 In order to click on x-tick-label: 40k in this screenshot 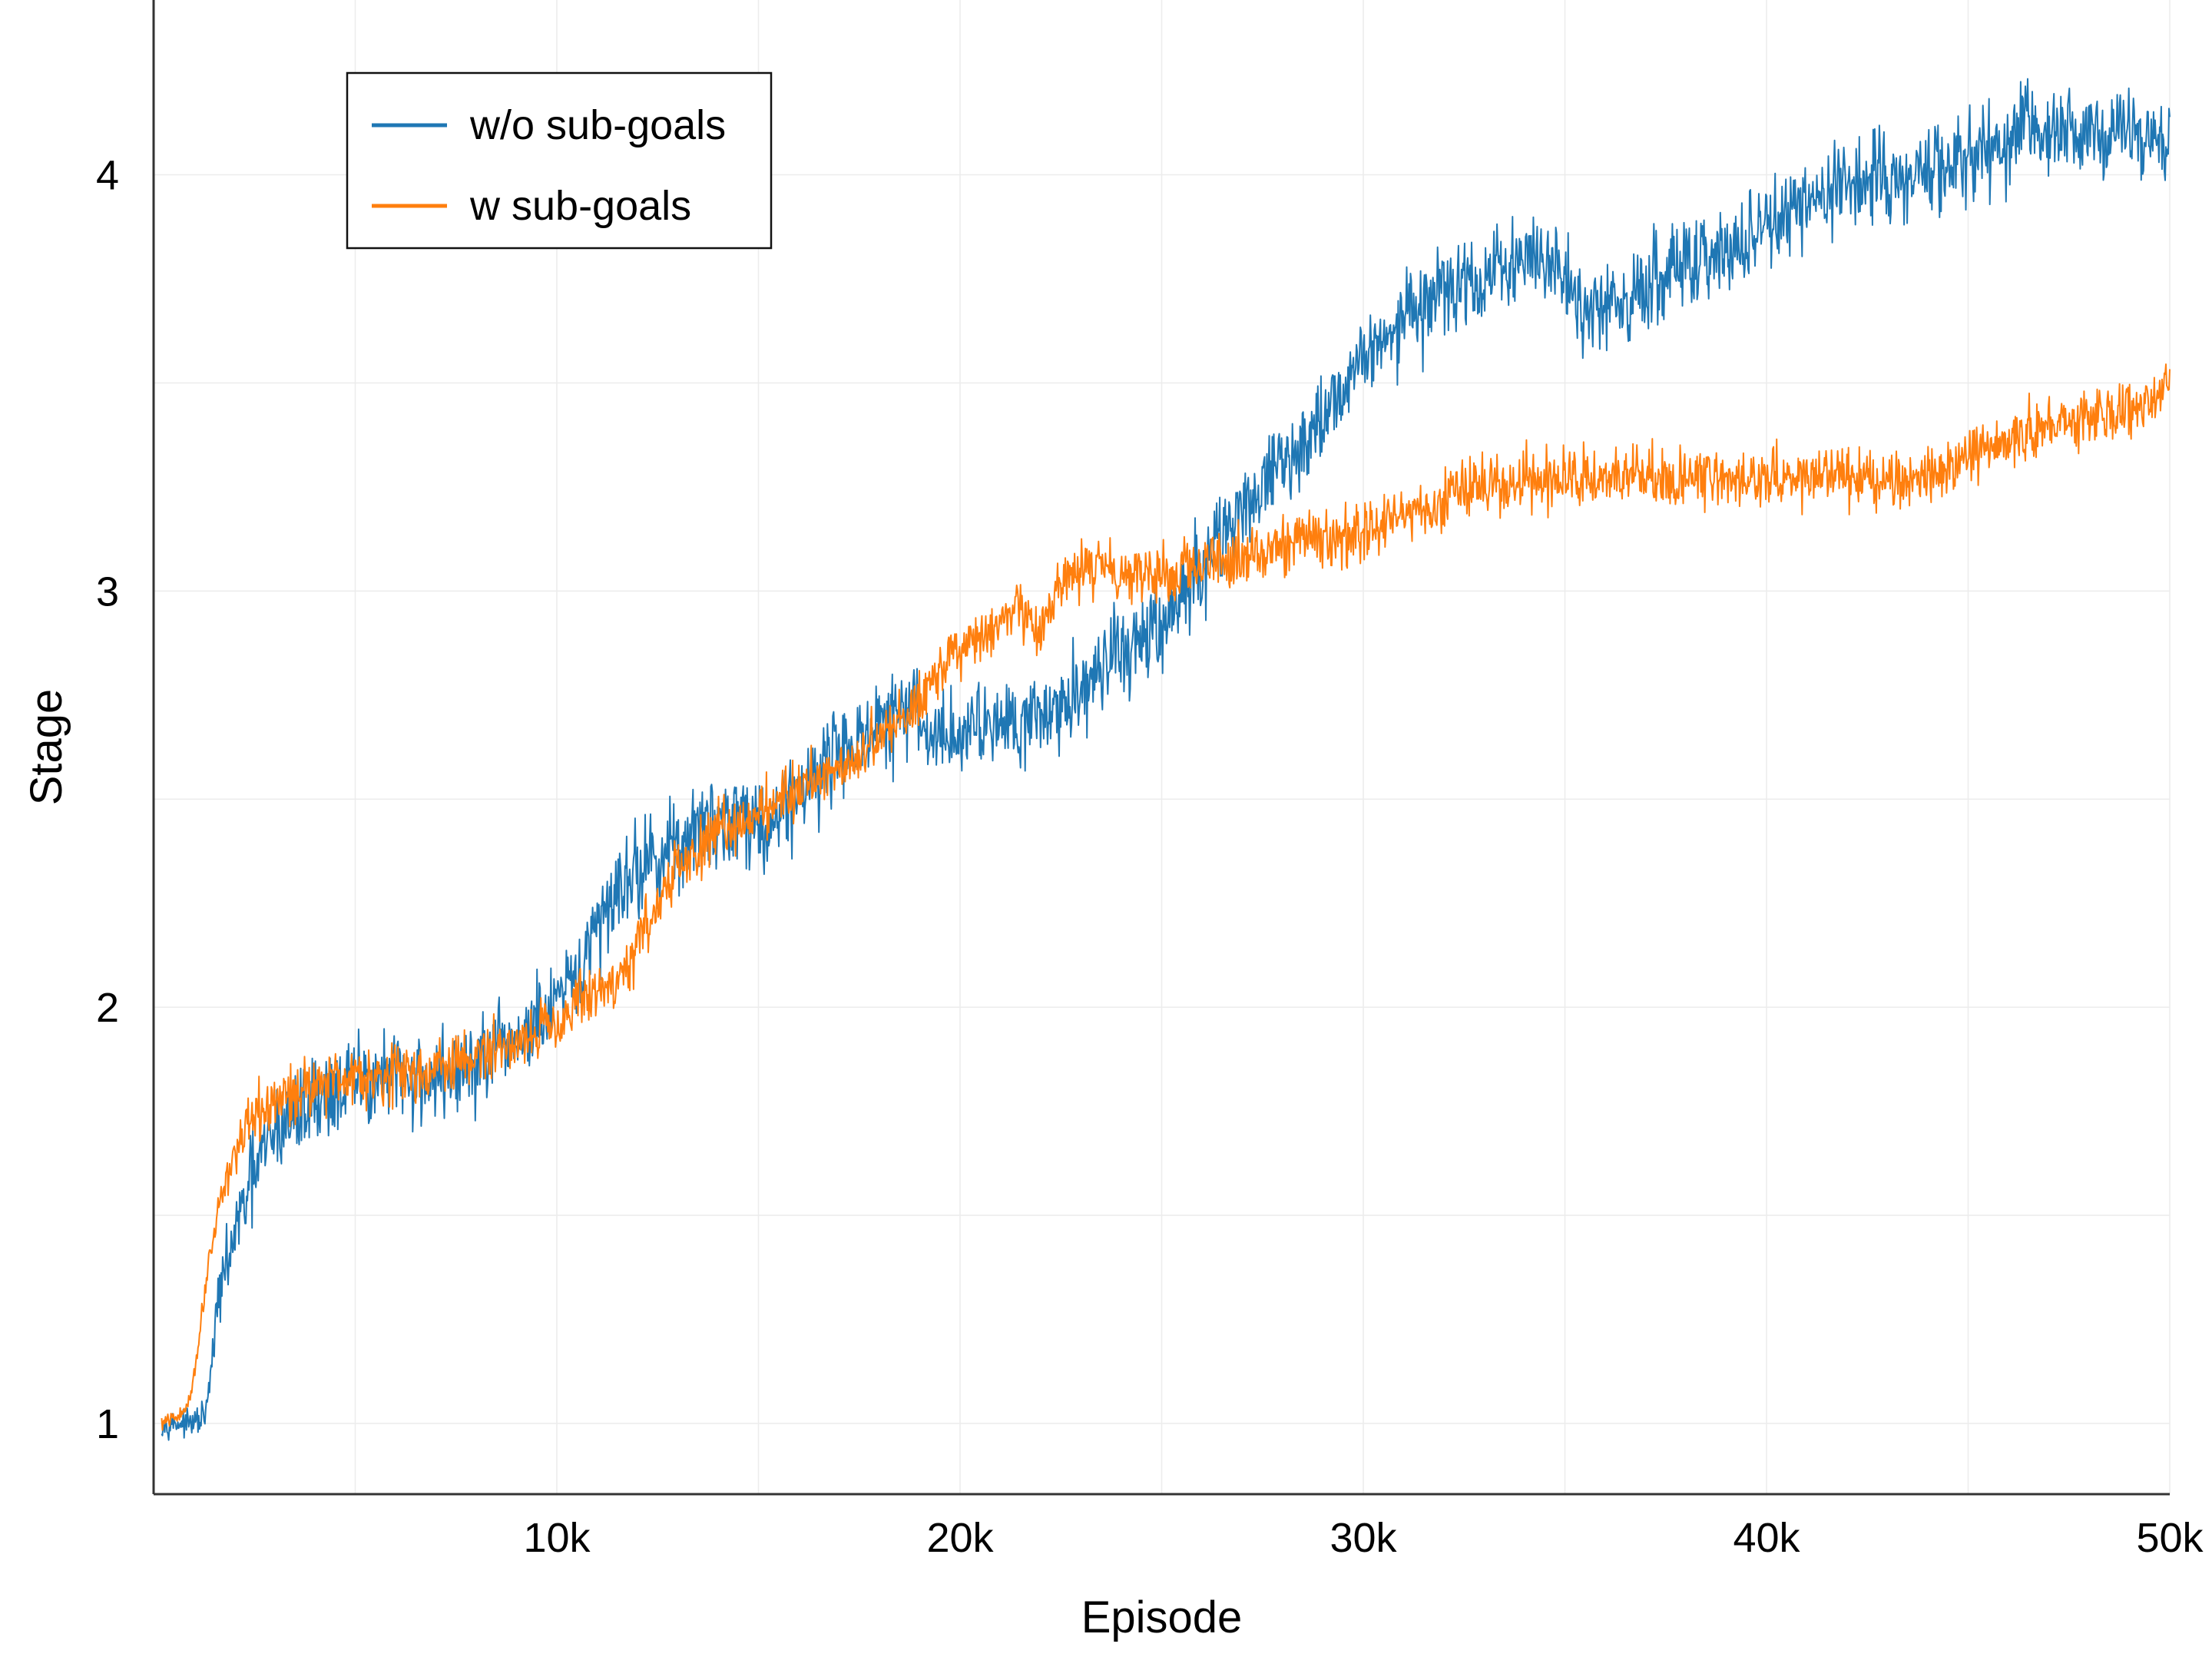, I will do `click(1767, 1538)`.